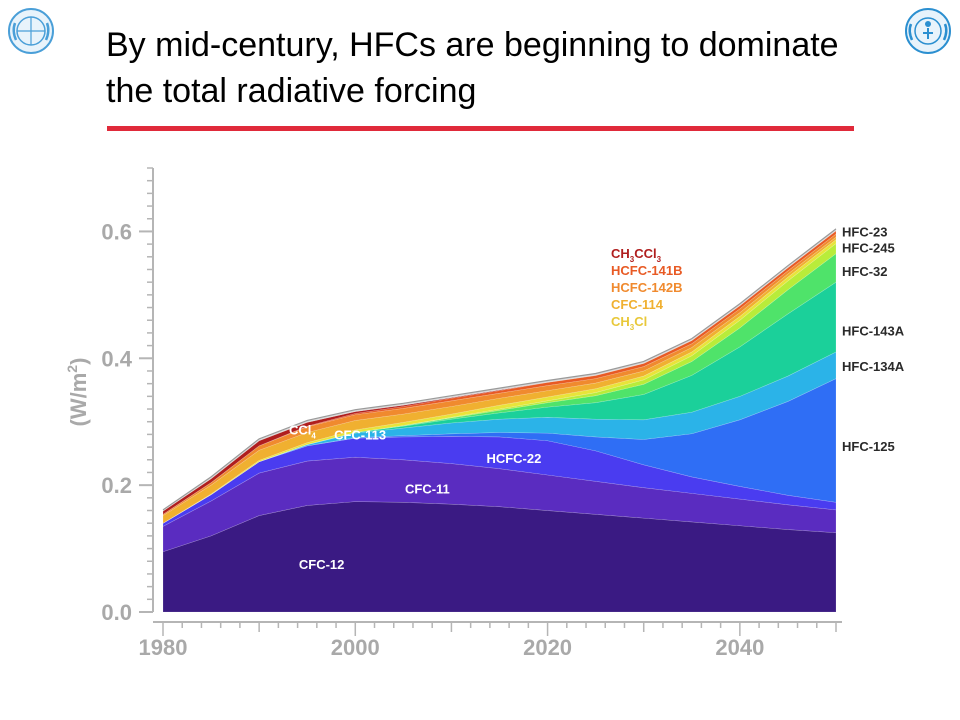 The width and height of the screenshot is (960, 720). I want to click on right-series-label: HFC-23, so click(865, 231).